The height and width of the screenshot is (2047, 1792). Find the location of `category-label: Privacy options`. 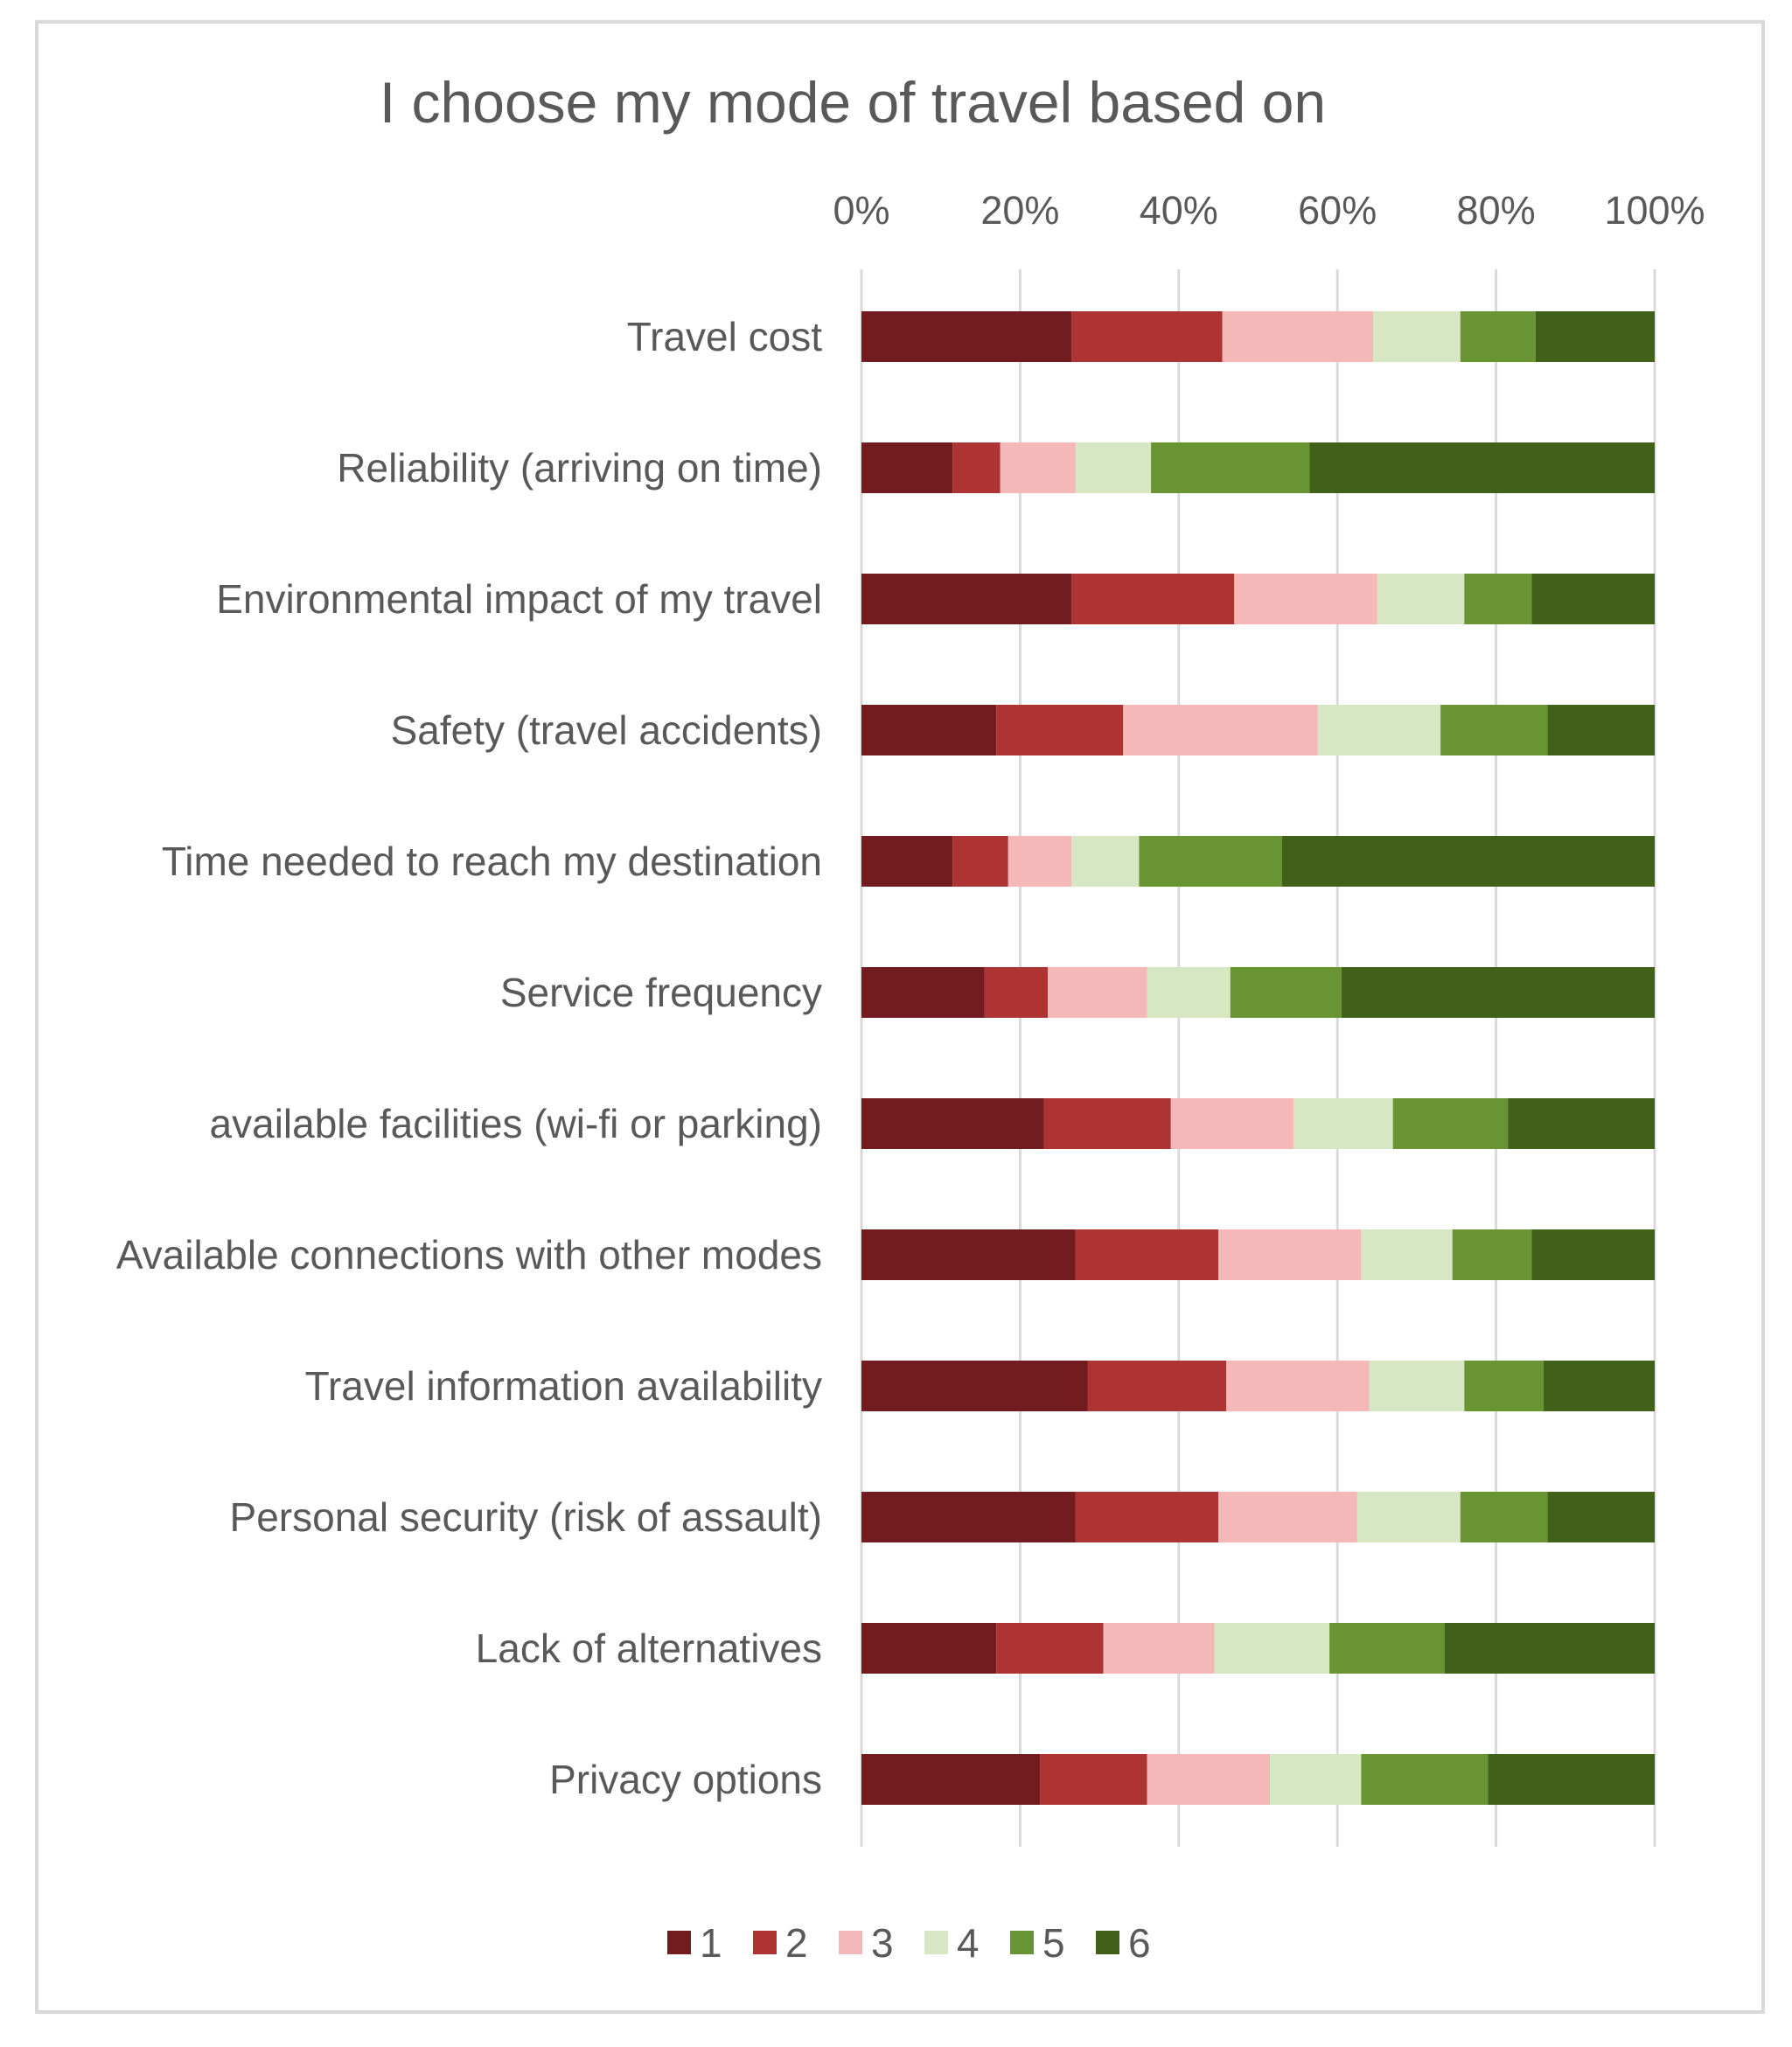

category-label: Privacy options is located at coordinates (686, 1779).